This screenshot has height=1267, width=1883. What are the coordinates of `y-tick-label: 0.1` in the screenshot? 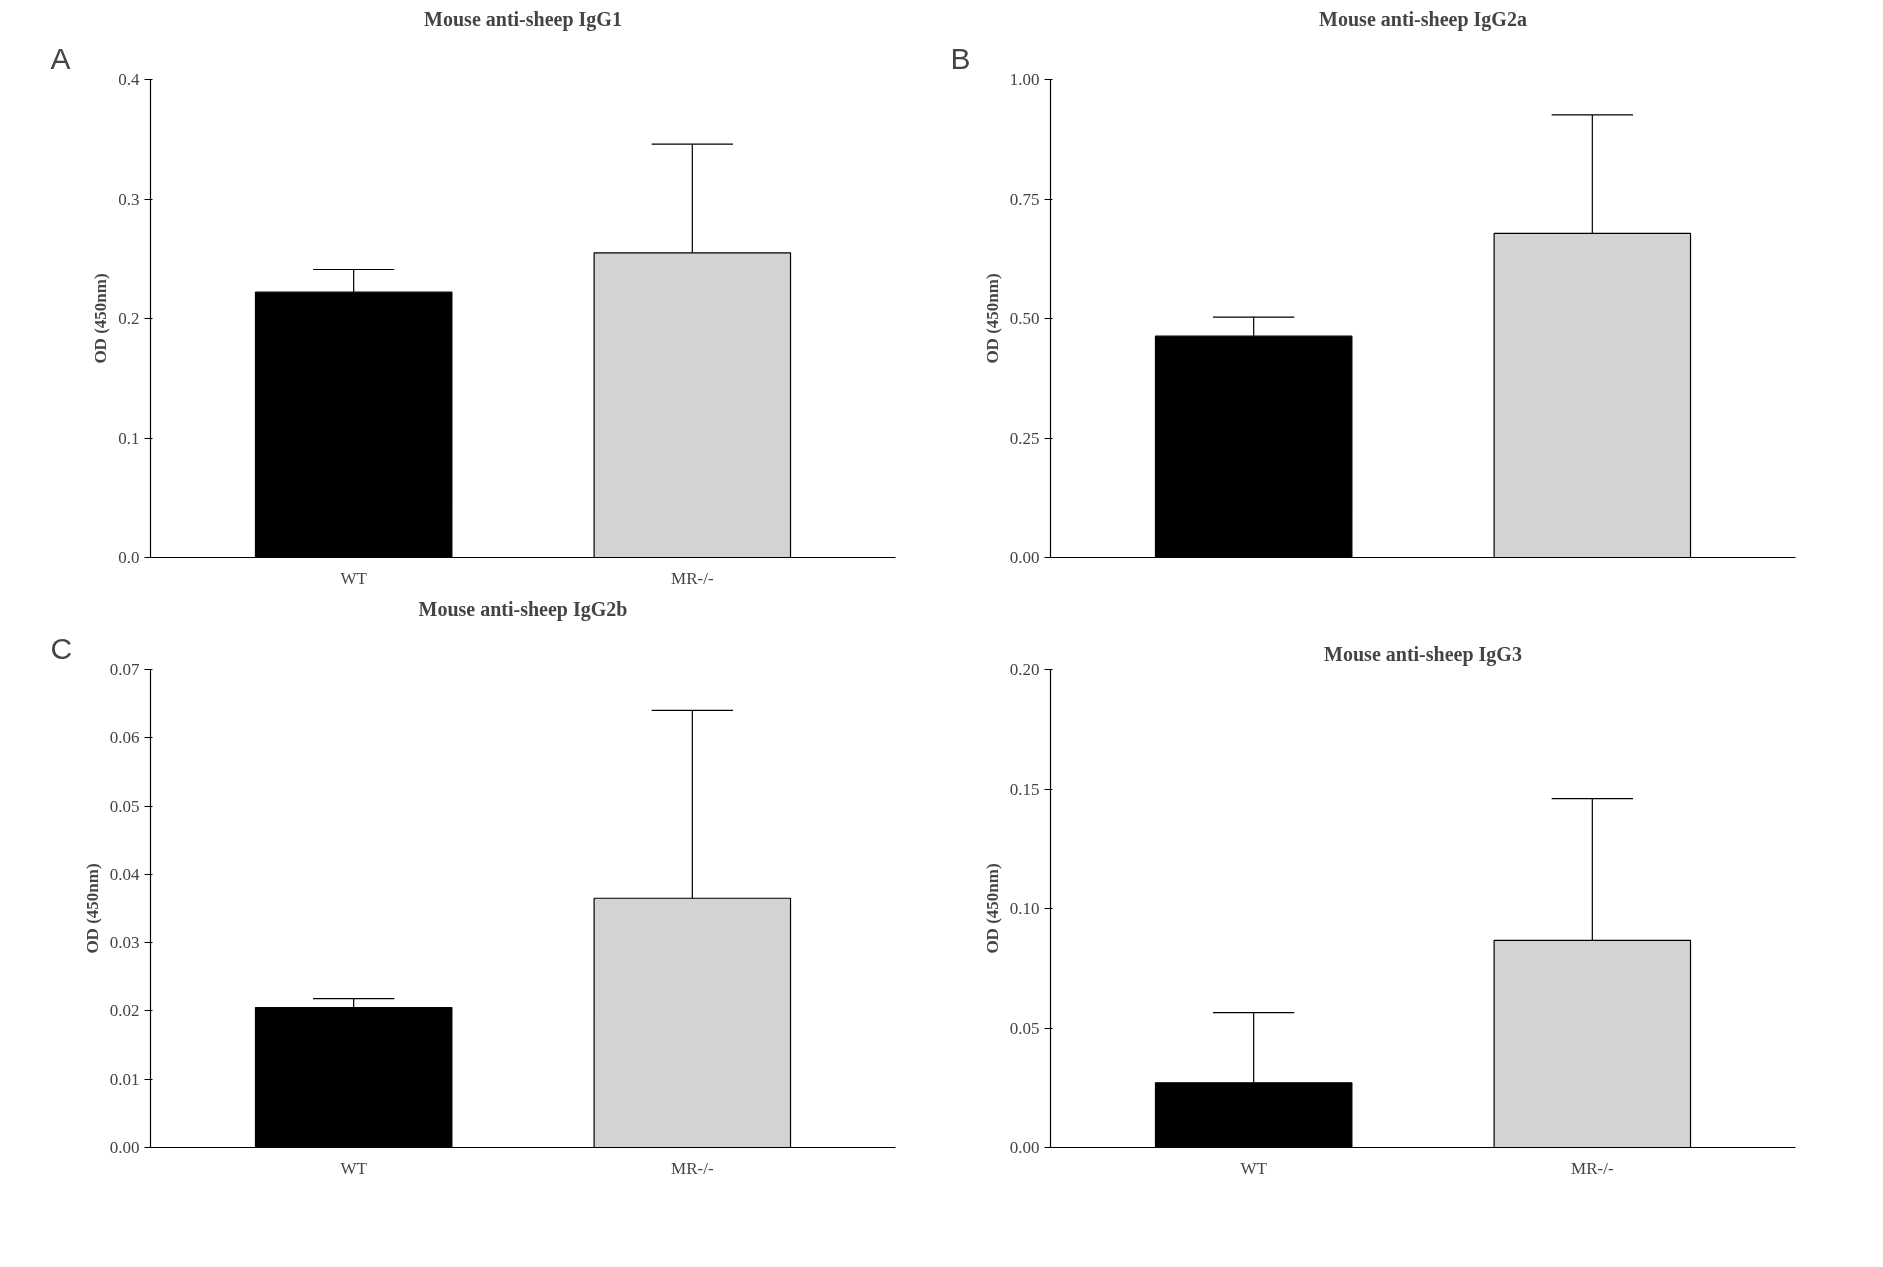 It's located at (129, 438).